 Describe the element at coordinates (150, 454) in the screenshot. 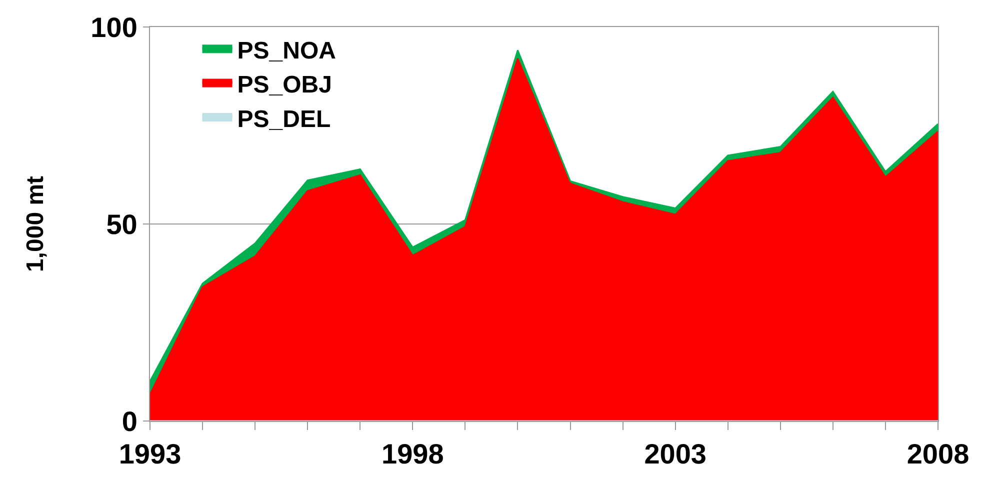

I see `x-tick-label: 1993` at that location.